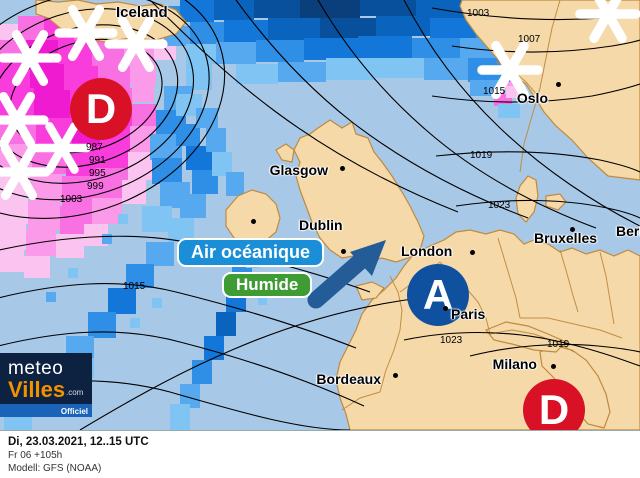 The width and height of the screenshot is (640, 478). Describe the element at coordinates (285, 153) in the screenshot. I see `land-hebrides` at that location.